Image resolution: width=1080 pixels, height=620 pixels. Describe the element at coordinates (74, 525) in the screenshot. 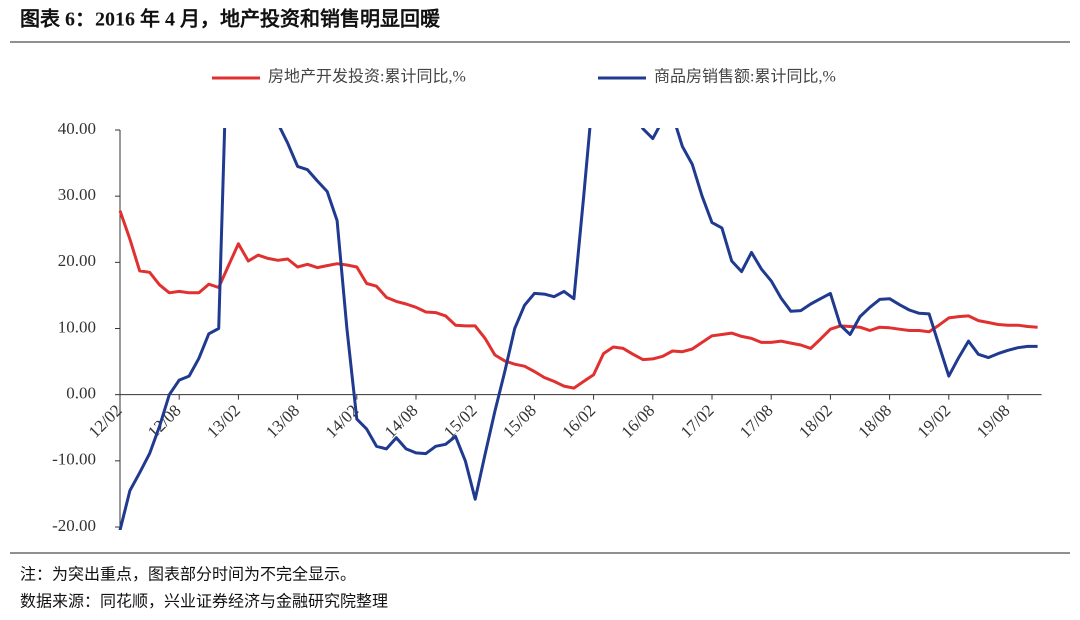

I see `y-tick-label: -20.00` at that location.